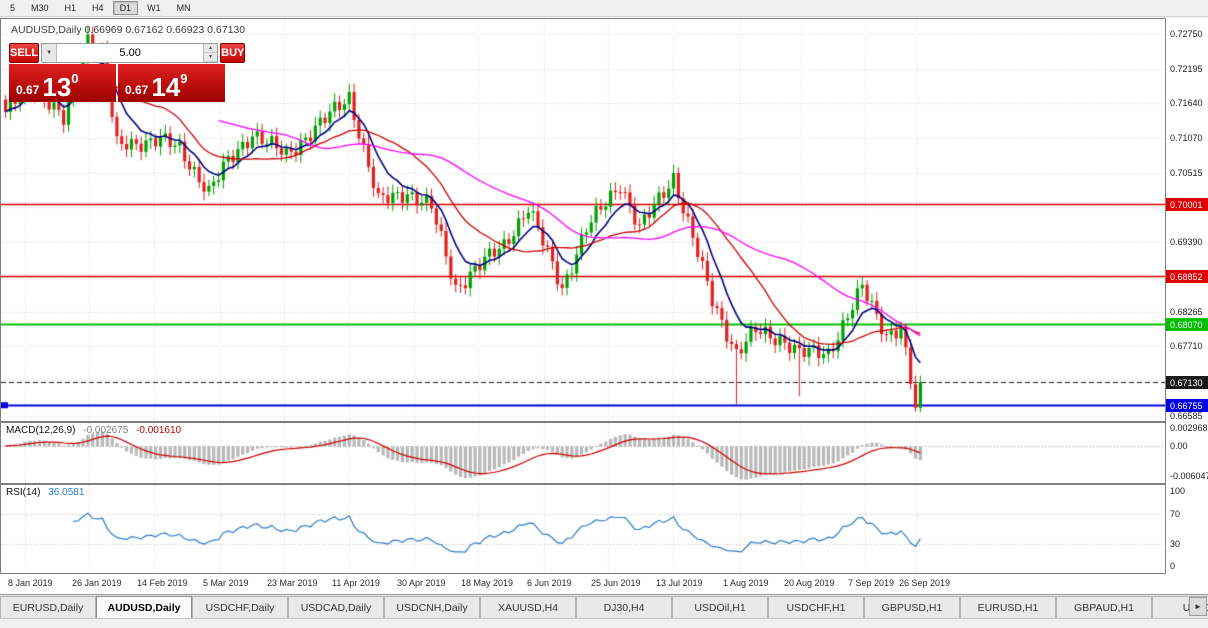 Image resolution: width=1208 pixels, height=628 pixels. I want to click on rsi-axis-label: 30, so click(1175, 544).